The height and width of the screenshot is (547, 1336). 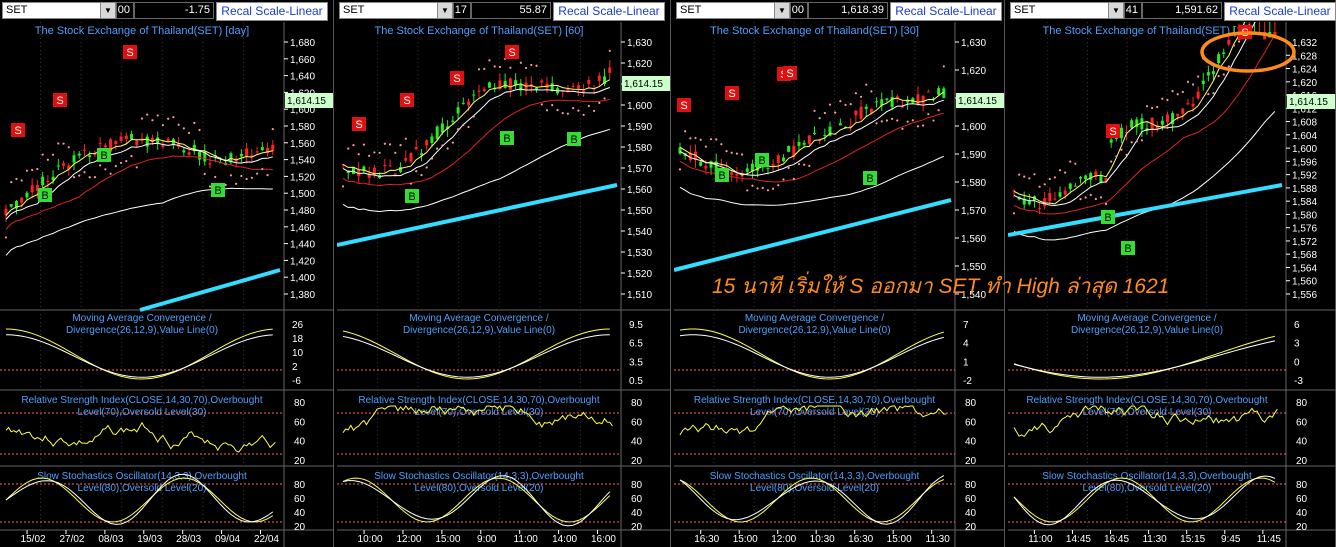 What do you see at coordinates (1304, 229) in the screenshot?
I see `y-axis-tick: 1,576` at bounding box center [1304, 229].